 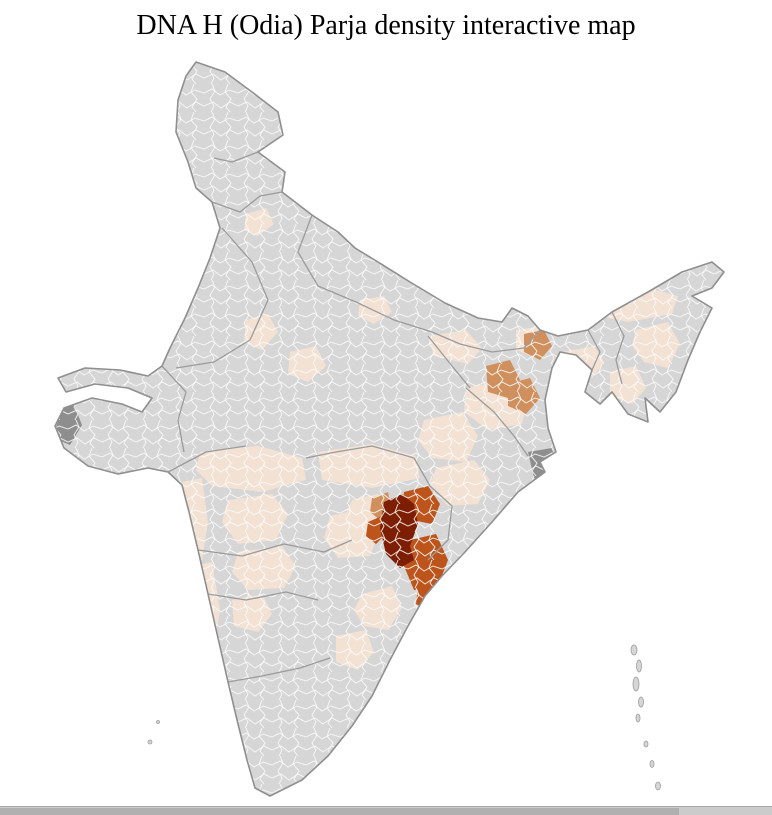 I want to click on district-region, so click(x=629, y=280).